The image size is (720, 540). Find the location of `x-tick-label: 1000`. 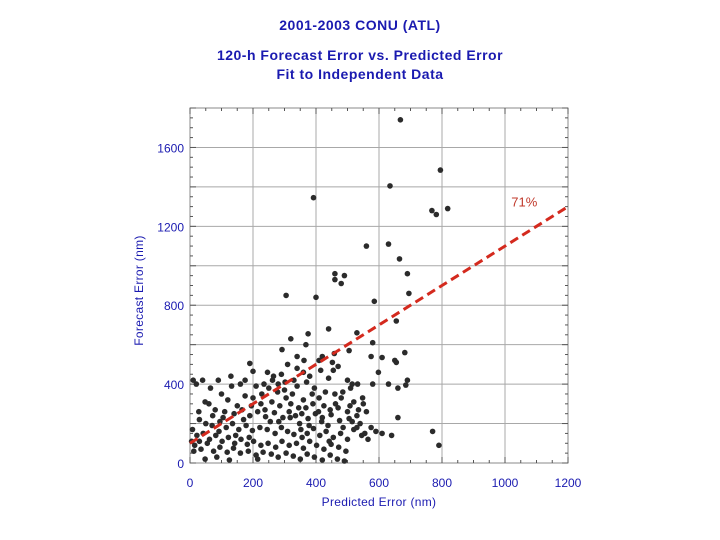

x-tick-label: 1000 is located at coordinates (505, 483).